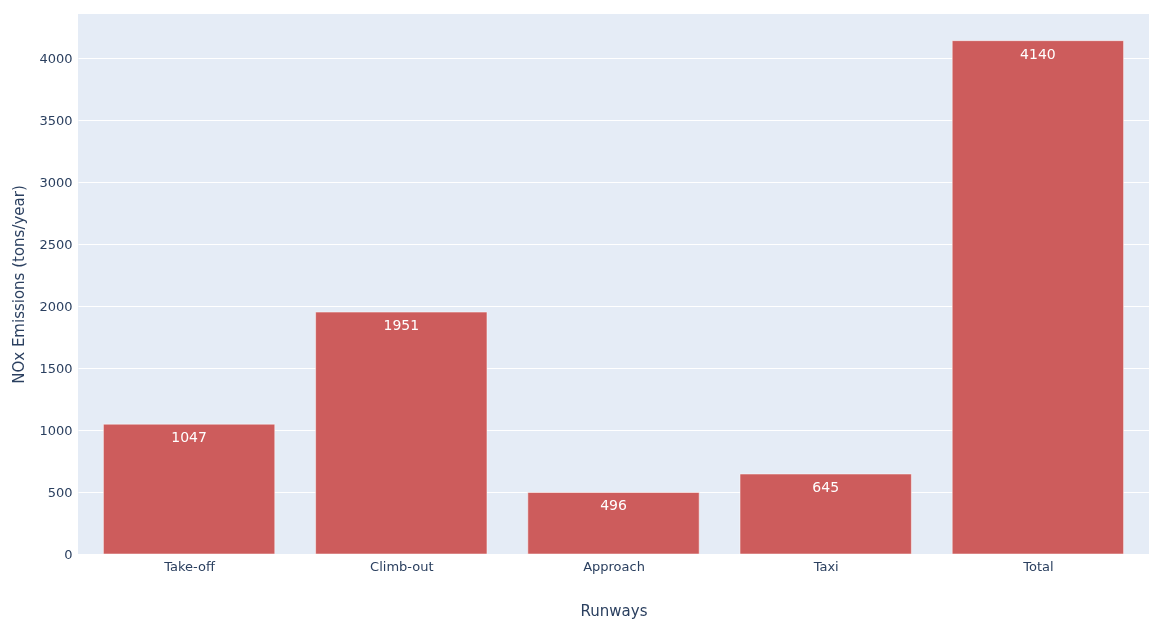 The height and width of the screenshot is (623, 1149). What do you see at coordinates (1038, 53) in the screenshot?
I see `data-label: 4140` at bounding box center [1038, 53].